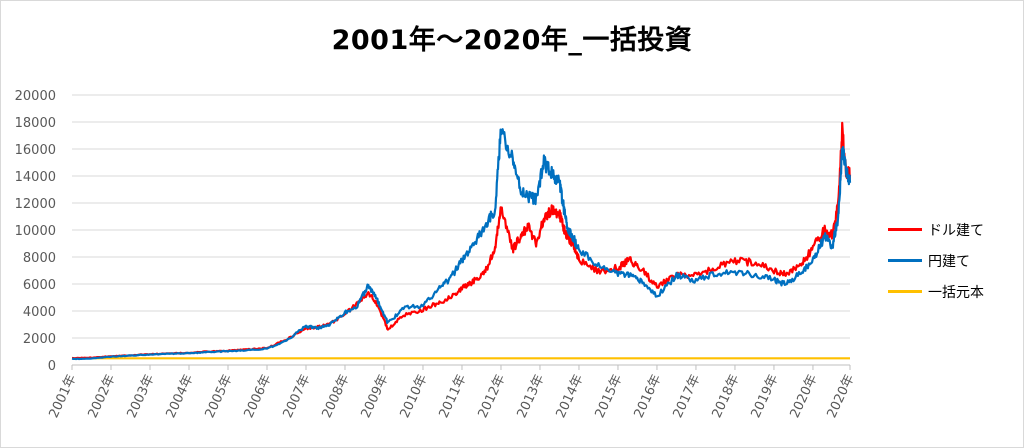  Describe the element at coordinates (219, 396) in the screenshot. I see `x-tick-label: 2005年` at that location.